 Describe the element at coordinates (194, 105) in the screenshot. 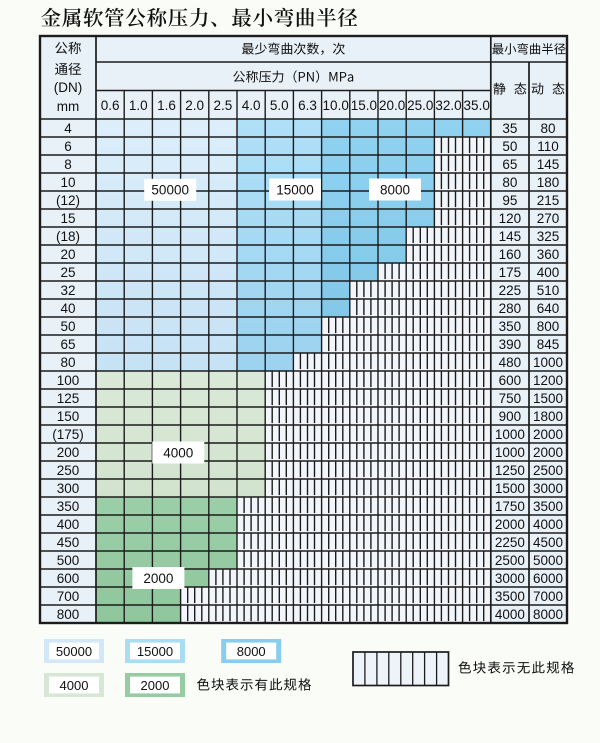

I see `svg-text: 2.0` at that location.